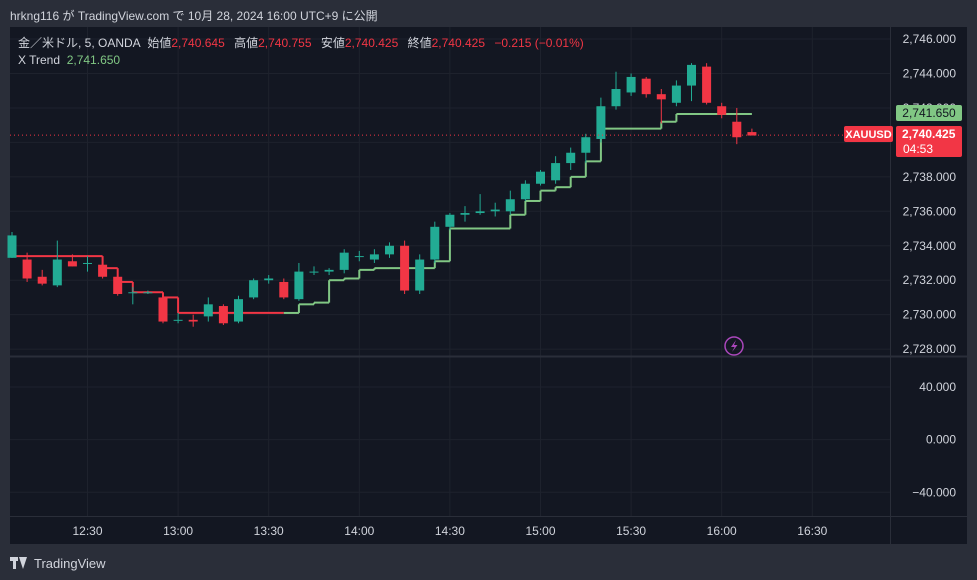 Image resolution: width=977 pixels, height=580 pixels. I want to click on time-tick-label: 14:30, so click(450, 531).